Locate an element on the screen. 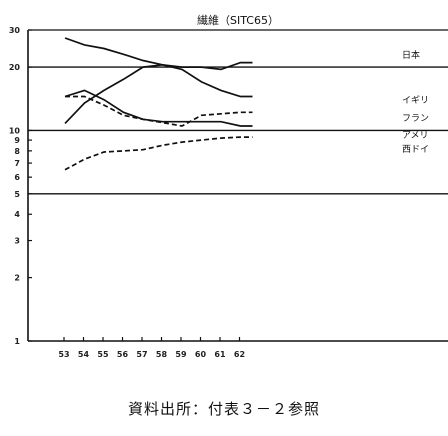 This screenshot has height=436, width=448. x-tick-label-55: 55 is located at coordinates (103, 354).